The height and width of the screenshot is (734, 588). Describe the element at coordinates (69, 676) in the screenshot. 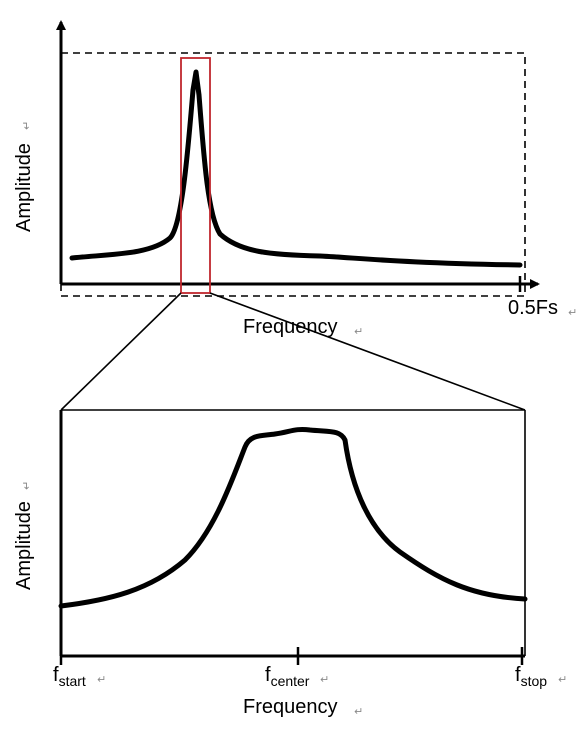

I see `tick-start-label: fstart` at that location.